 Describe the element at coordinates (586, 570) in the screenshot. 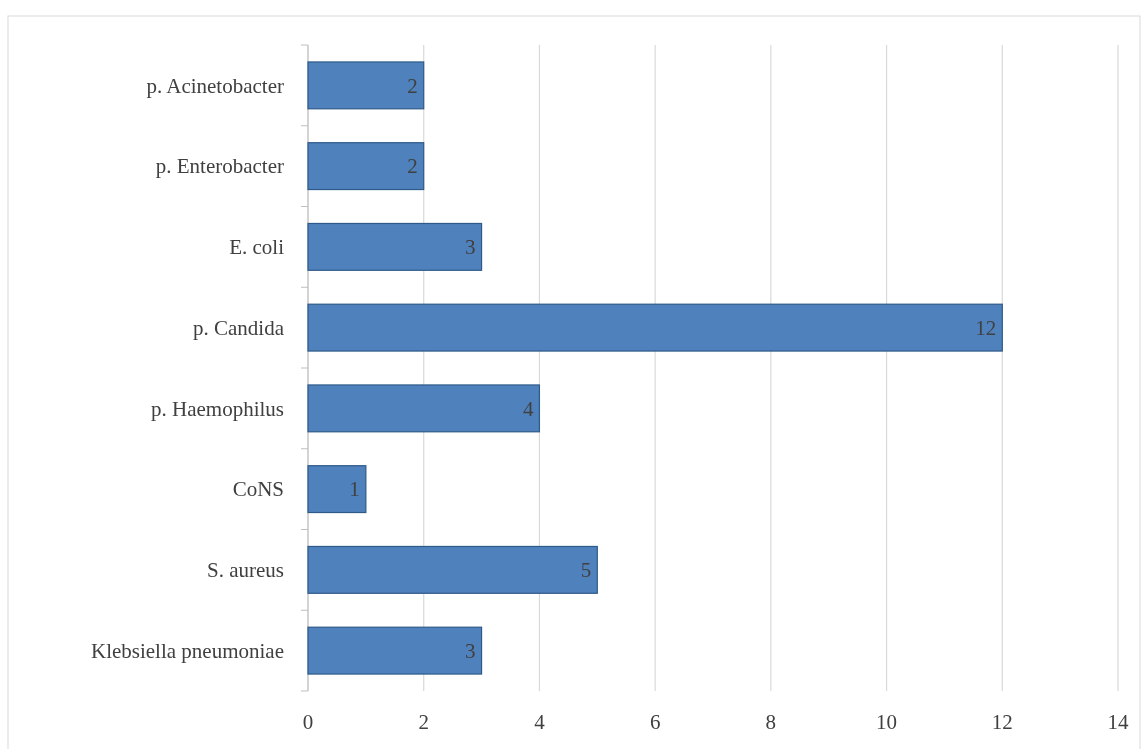

I see `data-label: 5` at that location.